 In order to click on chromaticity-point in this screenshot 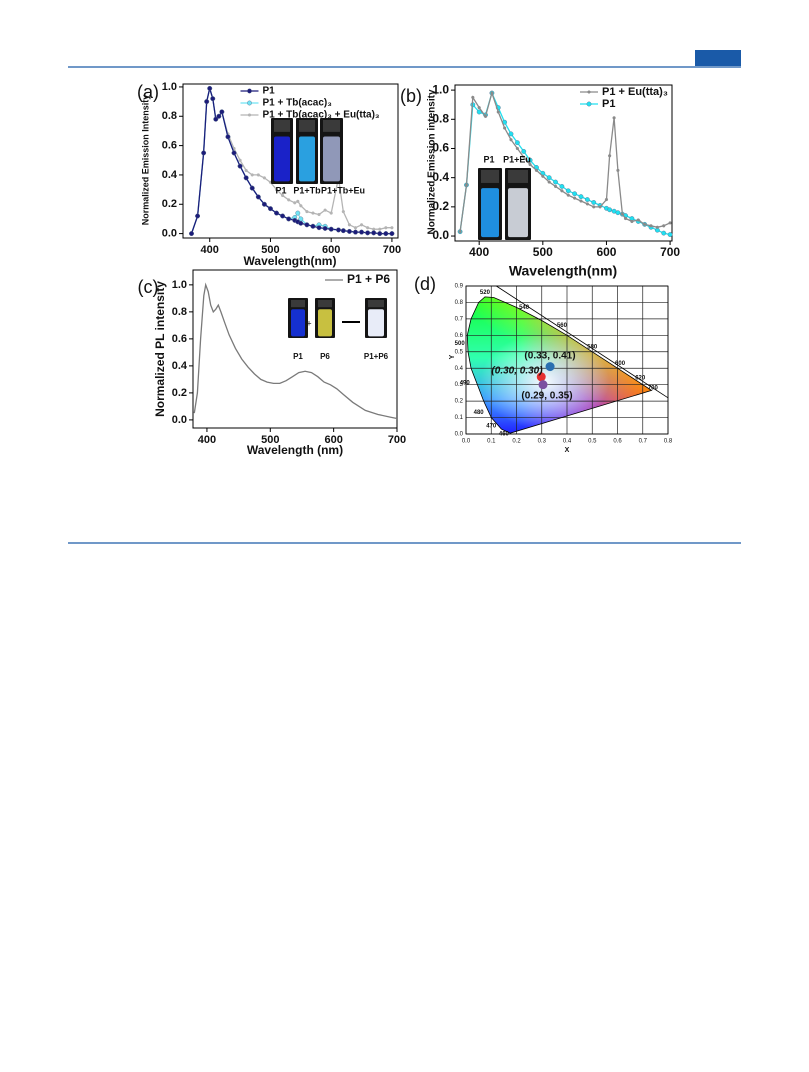, I will do `click(543, 385)`.